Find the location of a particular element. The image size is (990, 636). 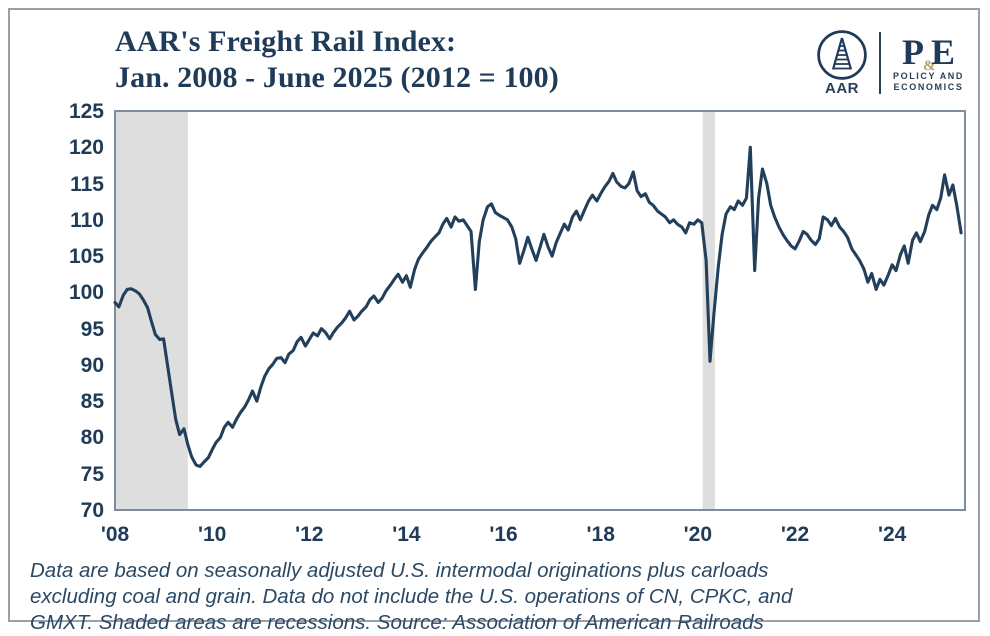

pe-ampersand: & is located at coordinates (929, 65).